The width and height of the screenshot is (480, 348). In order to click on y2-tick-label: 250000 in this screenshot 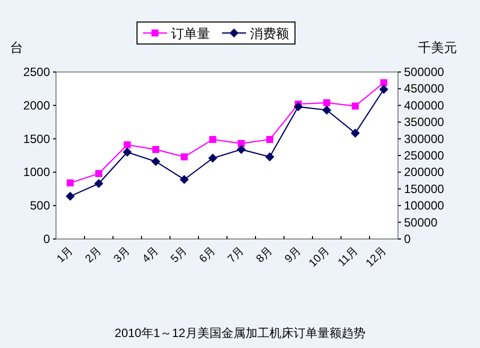, I will do `click(424, 155)`.